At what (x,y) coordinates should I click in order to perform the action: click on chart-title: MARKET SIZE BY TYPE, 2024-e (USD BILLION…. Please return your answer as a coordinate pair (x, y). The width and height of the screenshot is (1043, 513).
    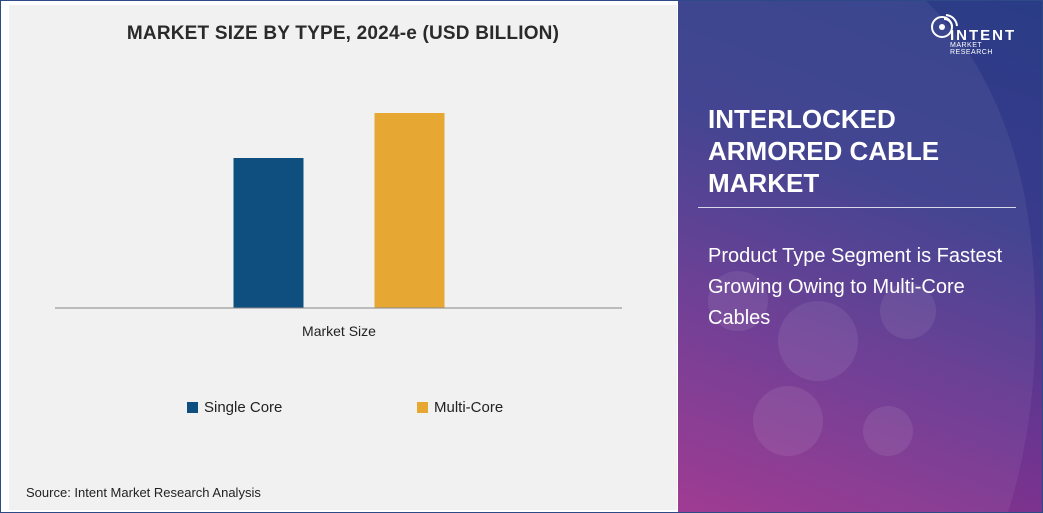
    Looking at the image, I should click on (343, 33).